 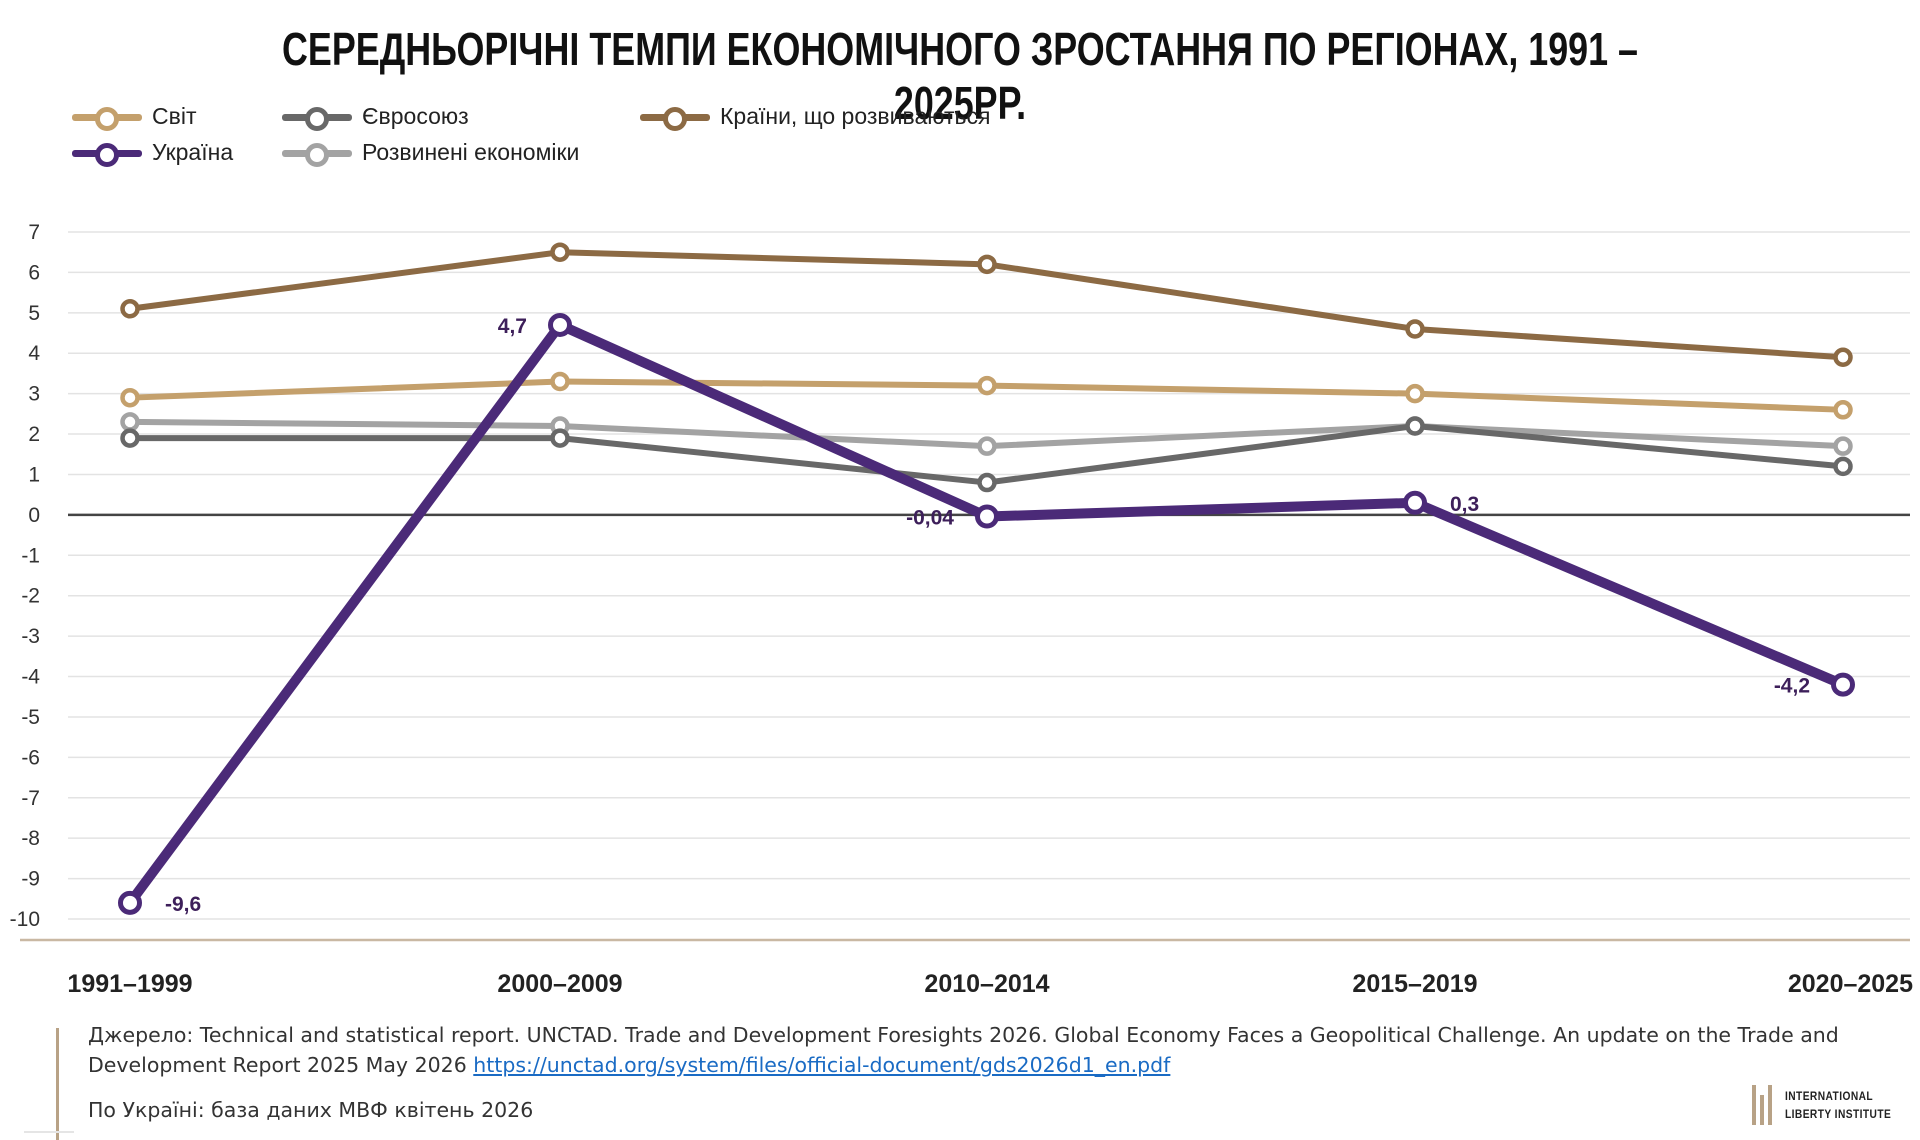 What do you see at coordinates (34, 434) in the screenshot?
I see `y-tick-label: 2` at bounding box center [34, 434].